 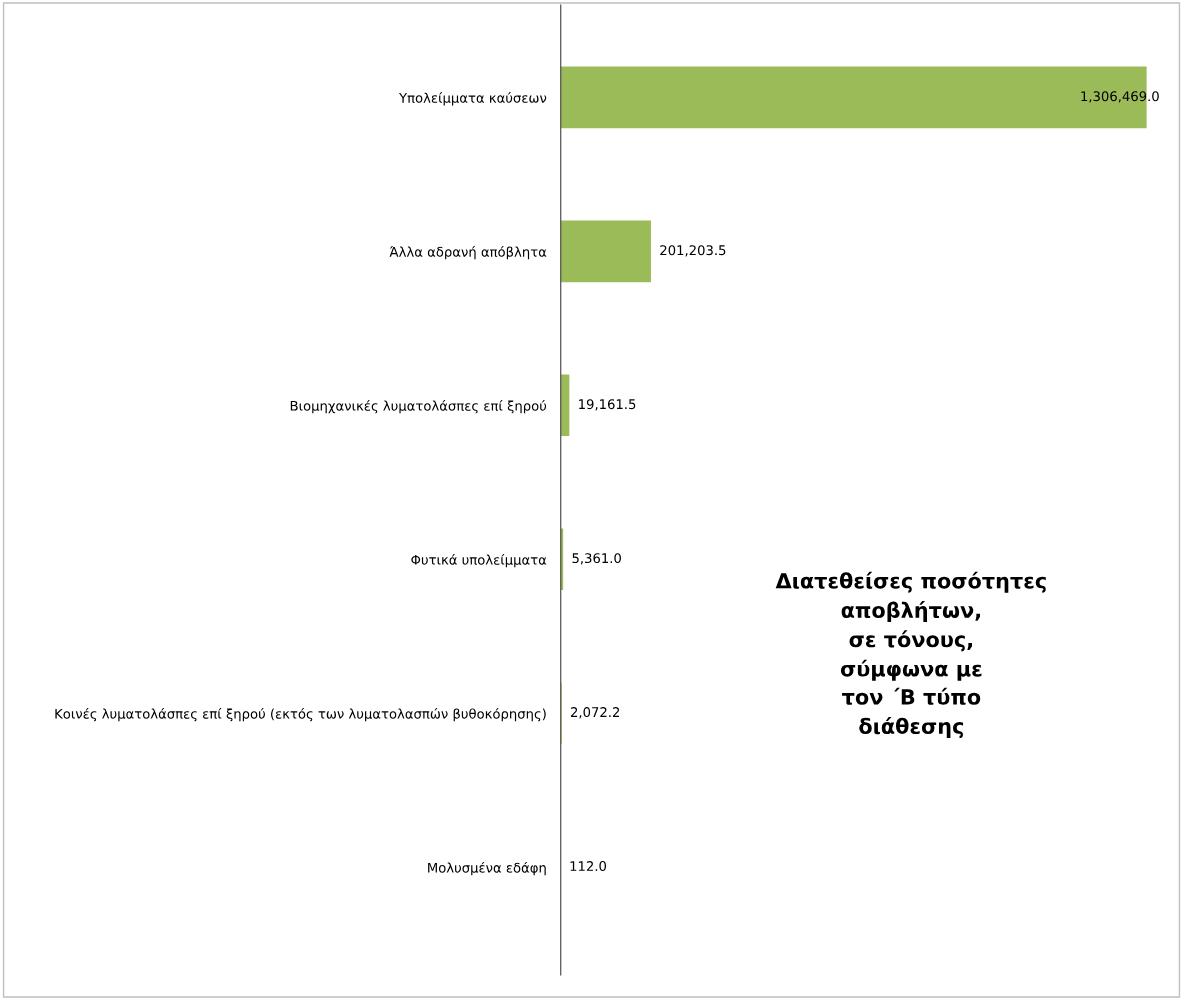 What do you see at coordinates (468, 253) in the screenshot?
I see `y-tick-label: Άλλα αδρανή απόβλητα` at bounding box center [468, 253].